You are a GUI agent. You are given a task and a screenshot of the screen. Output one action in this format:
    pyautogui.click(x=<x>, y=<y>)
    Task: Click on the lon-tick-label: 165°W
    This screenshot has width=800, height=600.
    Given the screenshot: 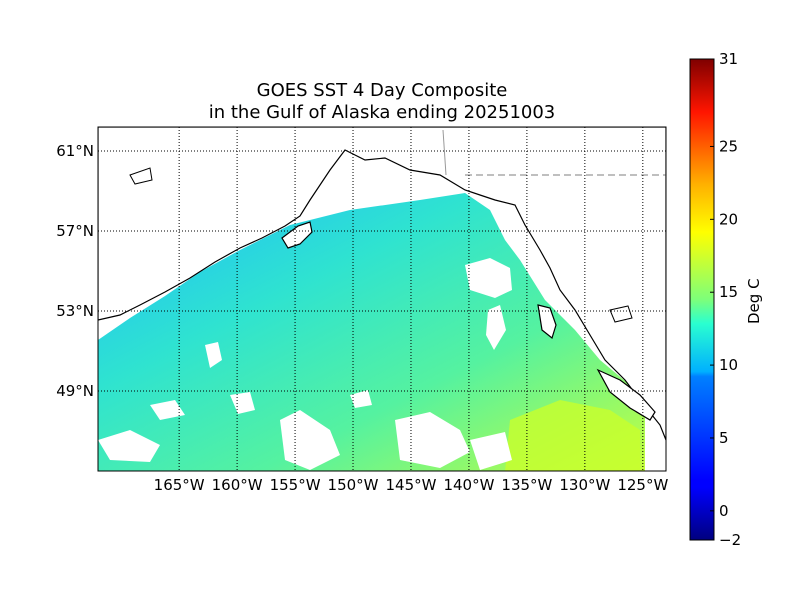 What is the action you would take?
    pyautogui.click(x=179, y=485)
    